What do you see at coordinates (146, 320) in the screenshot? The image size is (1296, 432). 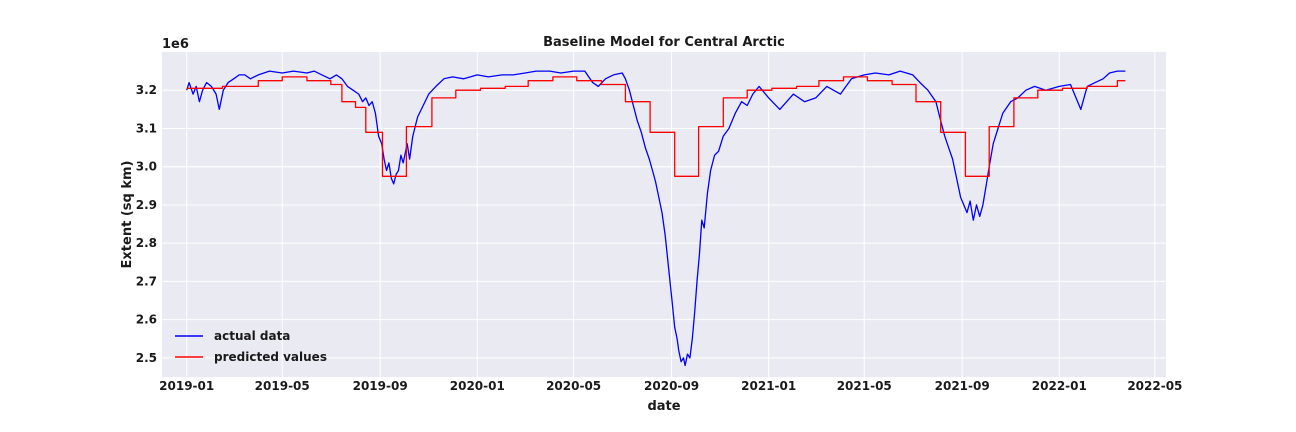 I see `y-tick-label: 2.6` at bounding box center [146, 320].